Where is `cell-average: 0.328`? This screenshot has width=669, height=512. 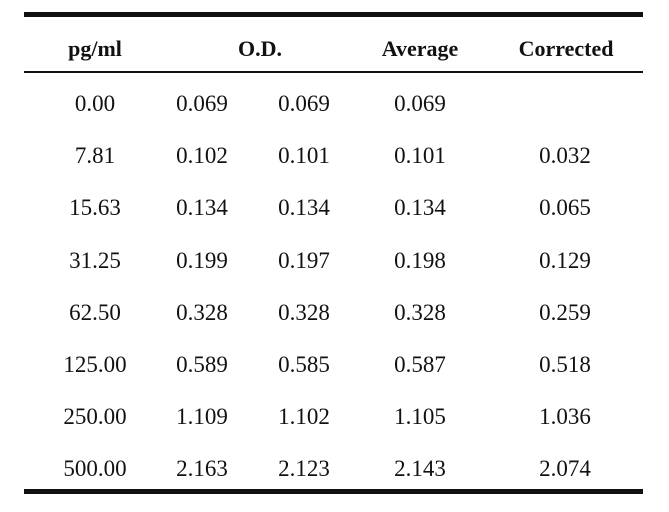 cell-average: 0.328 is located at coordinates (420, 312).